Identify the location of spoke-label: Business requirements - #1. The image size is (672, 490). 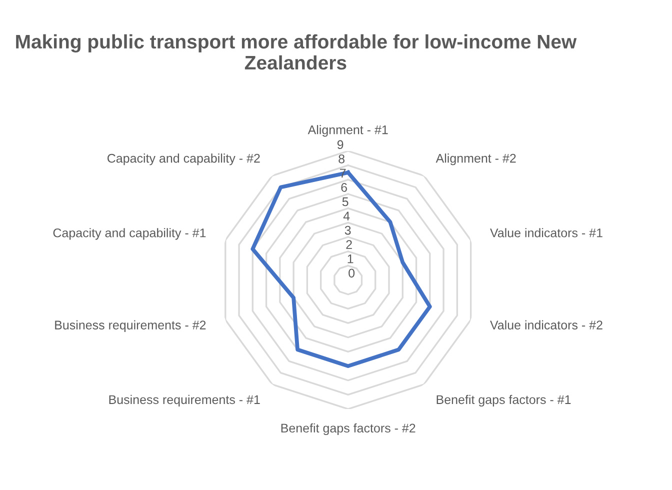
(184, 400).